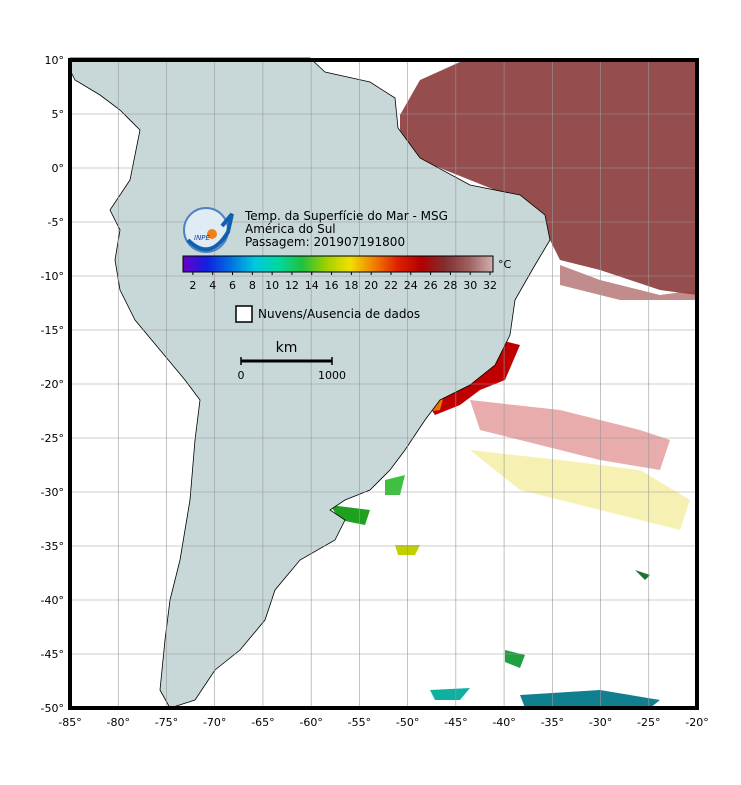 The height and width of the screenshot is (785, 741). I want to click on colorbar-tick-label: 28, so click(450, 285).